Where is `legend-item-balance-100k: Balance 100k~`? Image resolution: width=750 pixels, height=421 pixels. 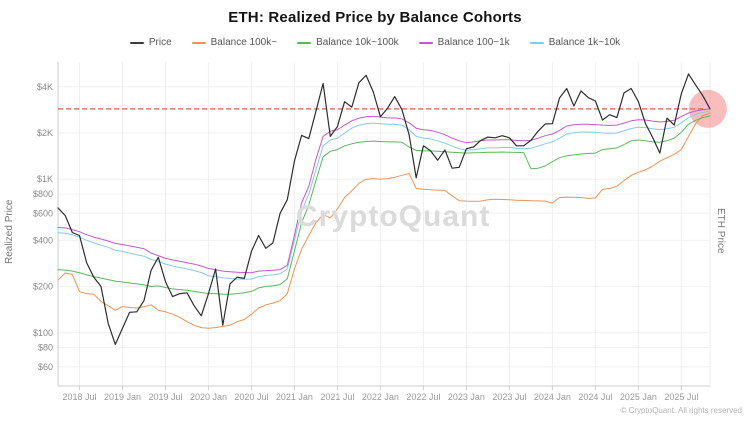 legend-item-balance-100k: Balance 100k~ is located at coordinates (234, 42).